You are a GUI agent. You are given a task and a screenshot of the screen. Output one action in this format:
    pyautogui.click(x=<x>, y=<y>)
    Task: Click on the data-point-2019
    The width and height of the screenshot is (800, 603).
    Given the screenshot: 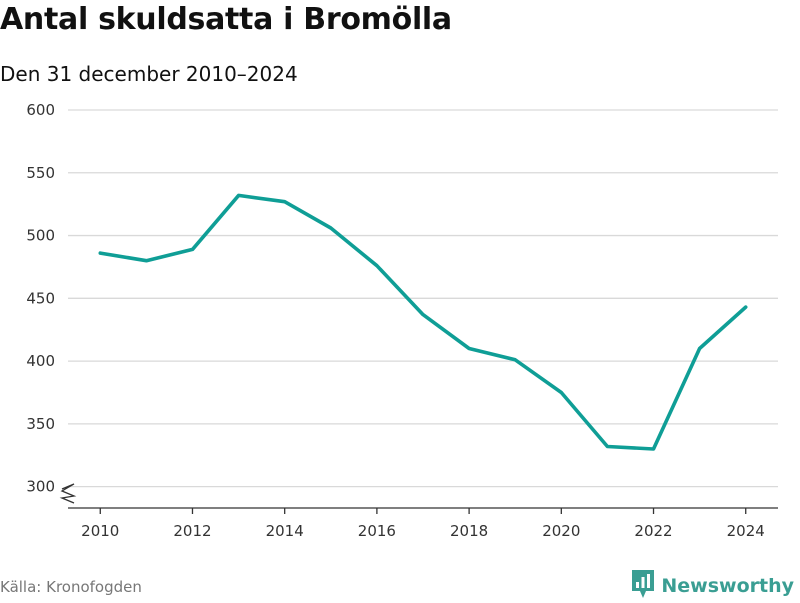 What is the action you would take?
    pyautogui.click(x=515, y=360)
    